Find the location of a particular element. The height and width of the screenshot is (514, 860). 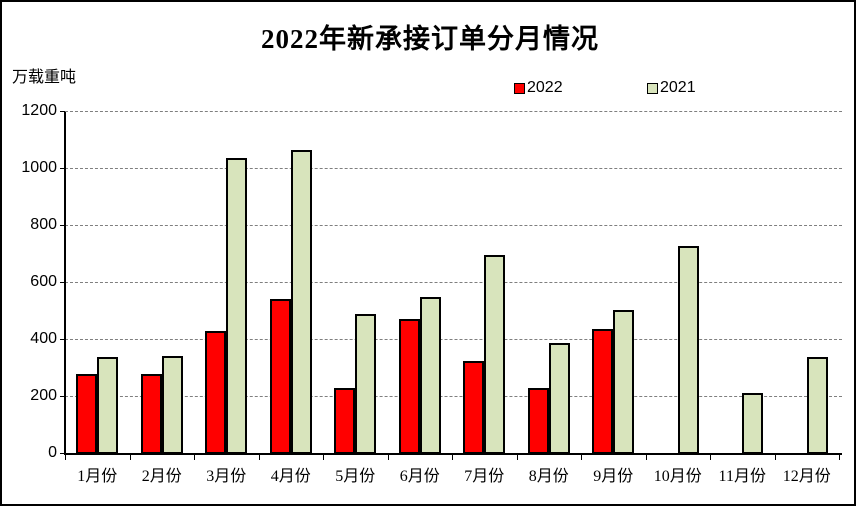

bar-2022-5月份 is located at coordinates (345, 421).